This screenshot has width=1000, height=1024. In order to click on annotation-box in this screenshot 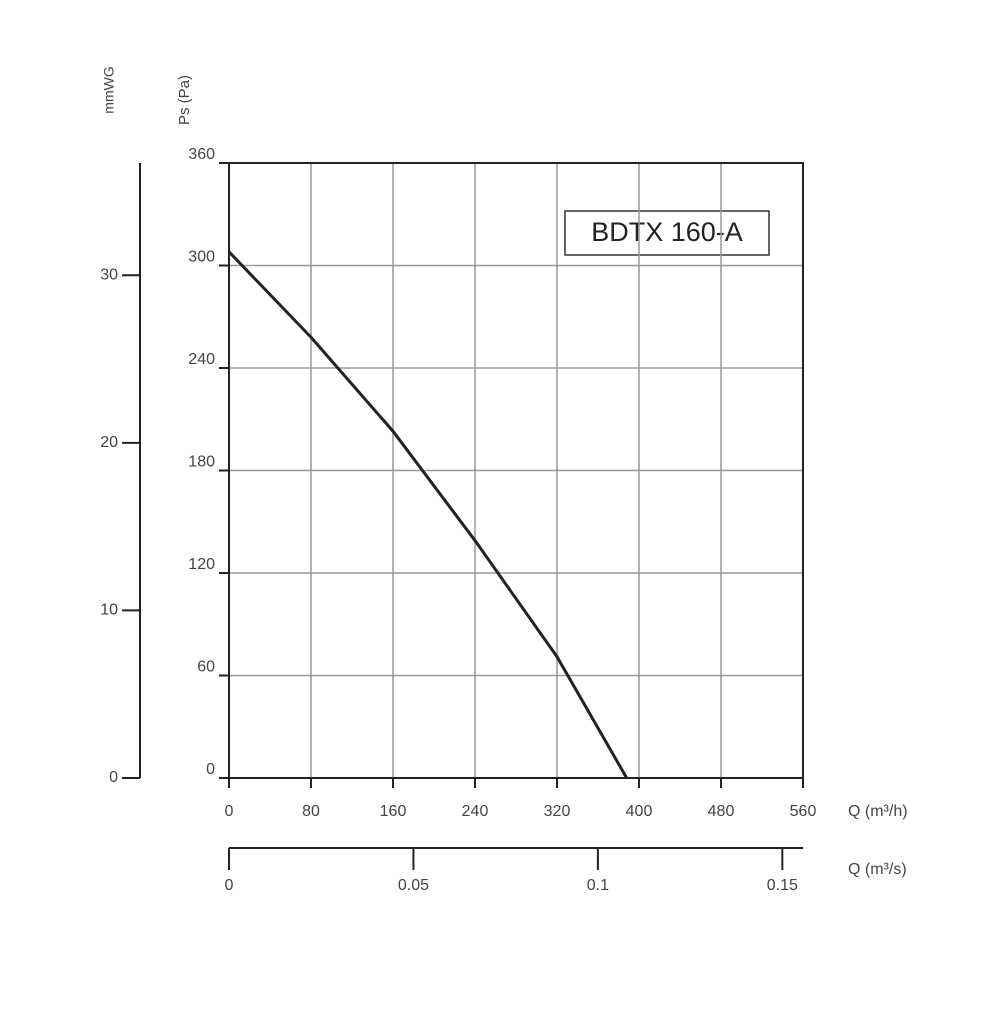, I will do `click(667, 233)`.